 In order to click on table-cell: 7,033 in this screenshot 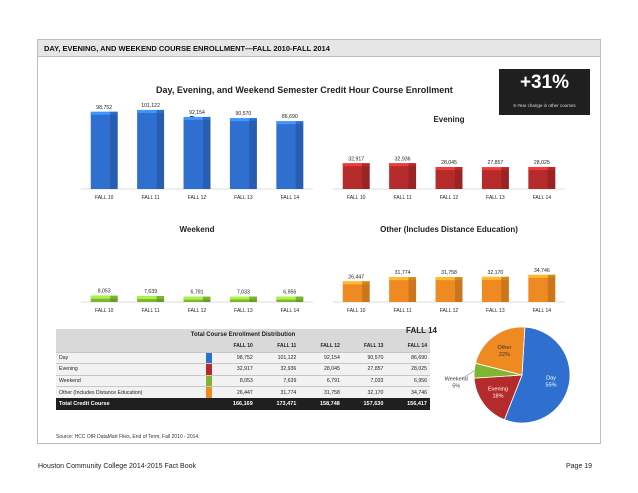, I will do `click(364, 380)`.